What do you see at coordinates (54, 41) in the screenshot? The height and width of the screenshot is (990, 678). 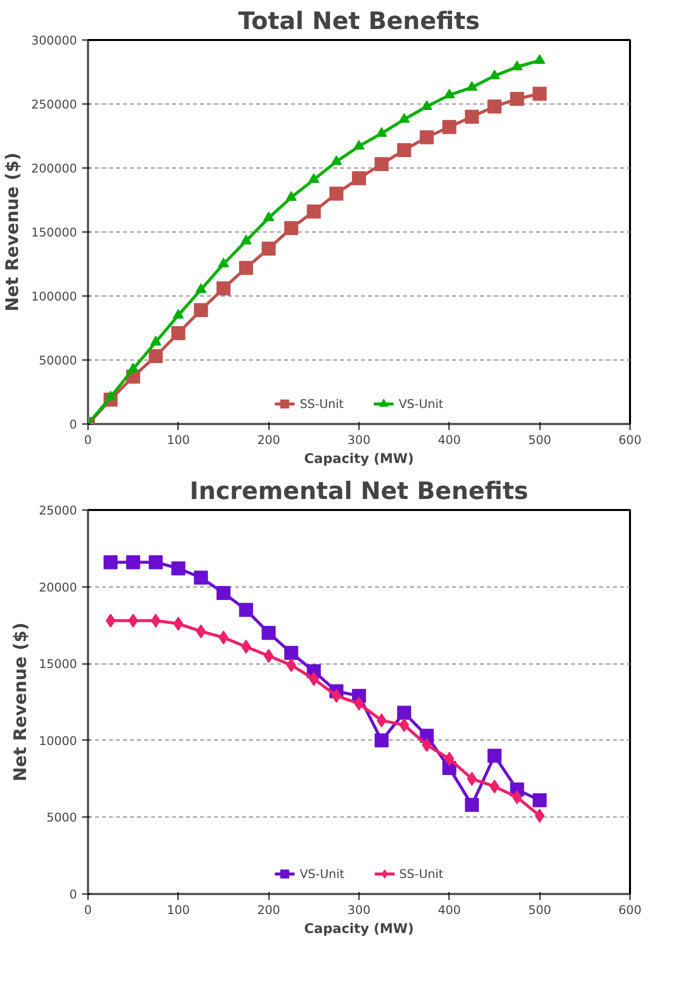 I see `y-tick-label: 300000` at bounding box center [54, 41].